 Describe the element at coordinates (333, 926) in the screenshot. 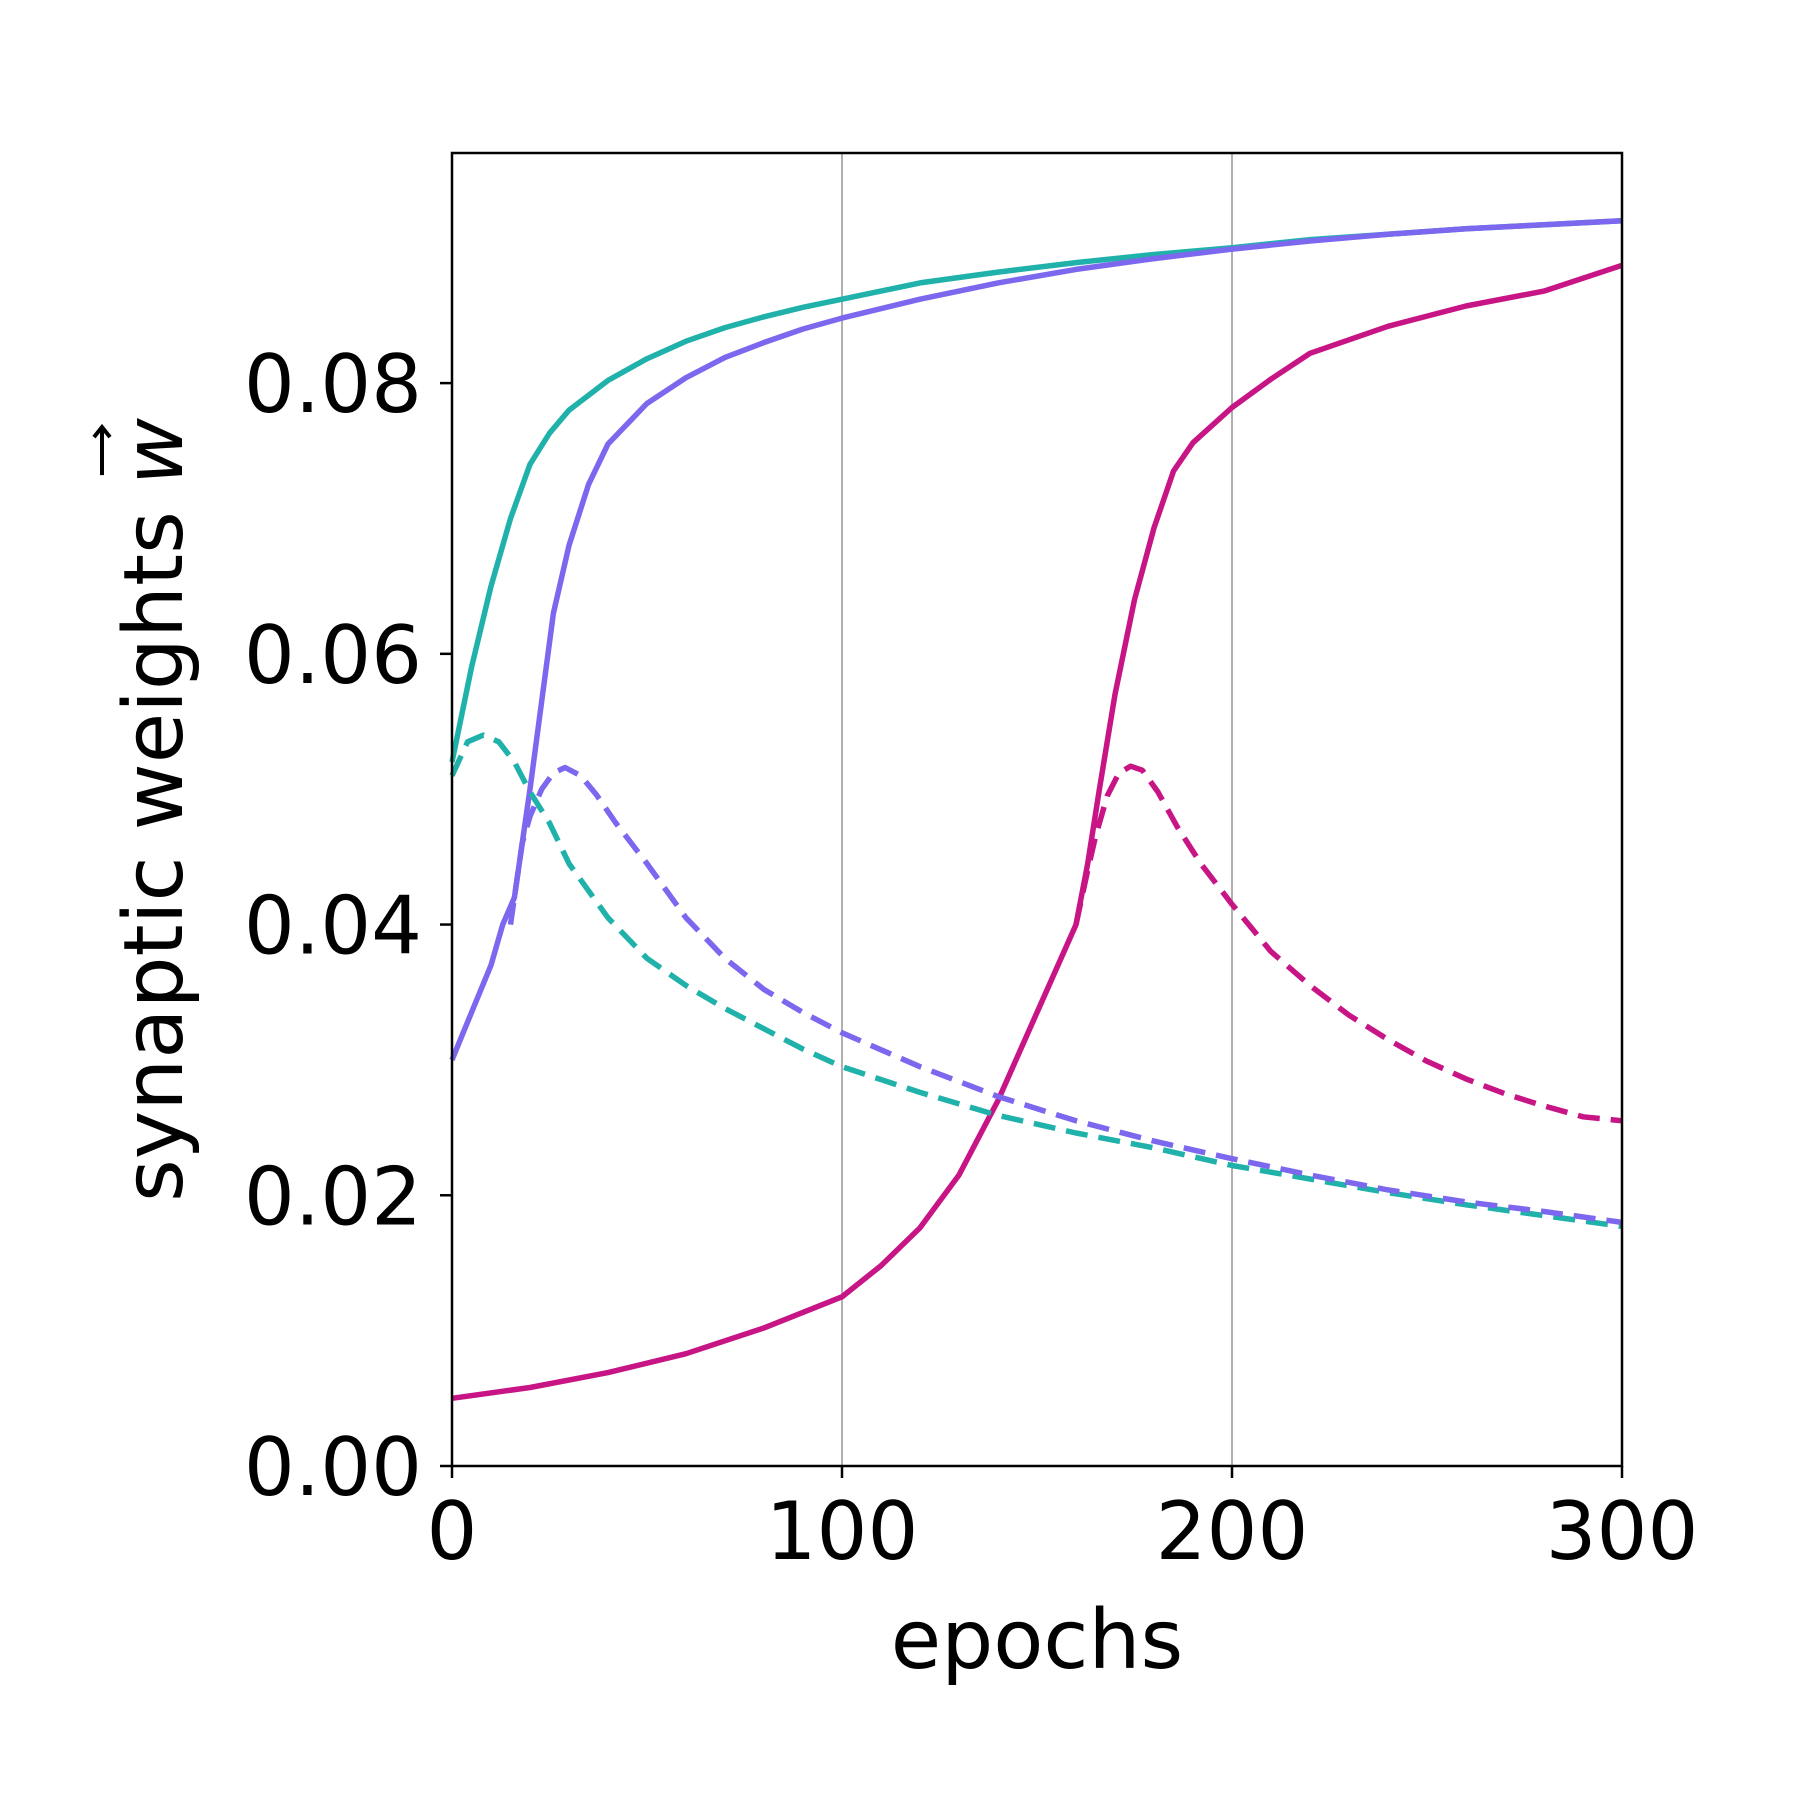

I see `y-tick-label: 0.04` at that location.